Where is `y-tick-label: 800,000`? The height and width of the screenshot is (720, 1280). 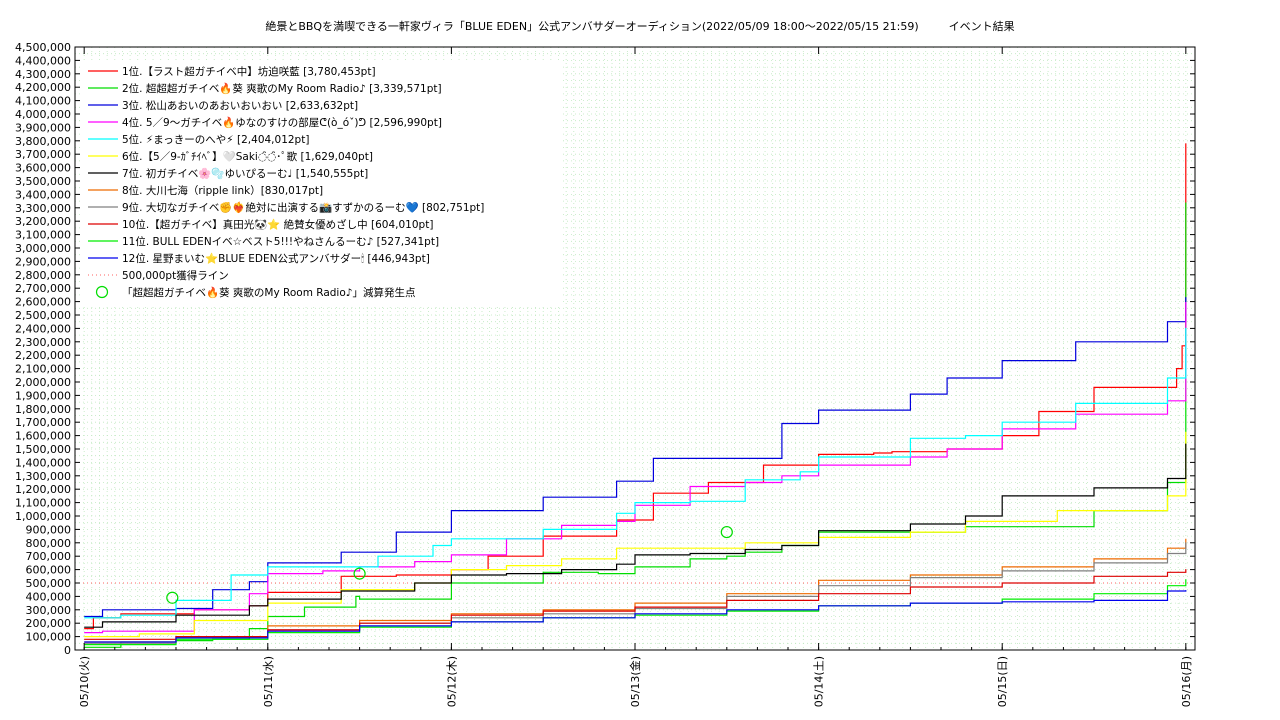 y-tick-label: 800,000 is located at coordinates (49, 543).